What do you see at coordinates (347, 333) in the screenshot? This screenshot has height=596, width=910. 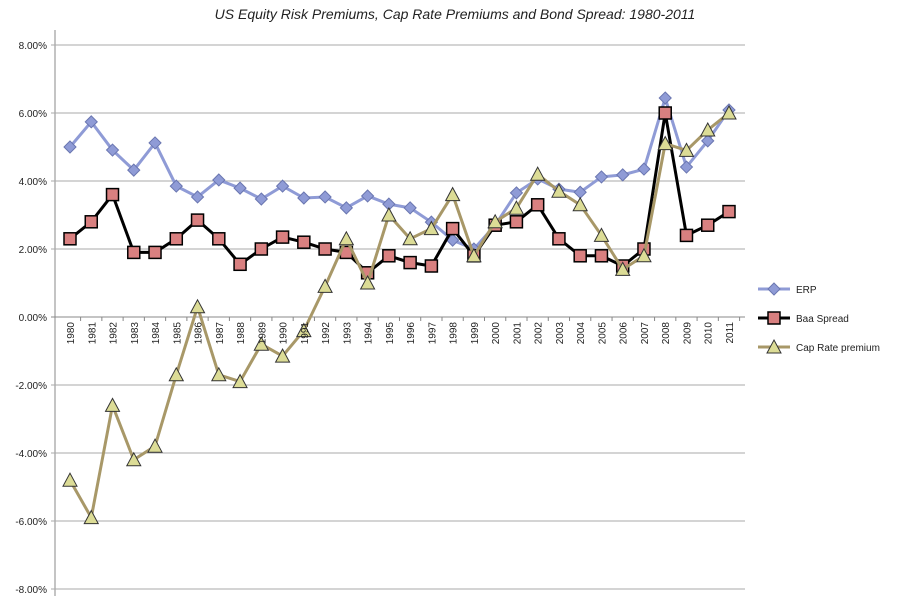 I see `x-tick-label: 1993` at bounding box center [347, 333].